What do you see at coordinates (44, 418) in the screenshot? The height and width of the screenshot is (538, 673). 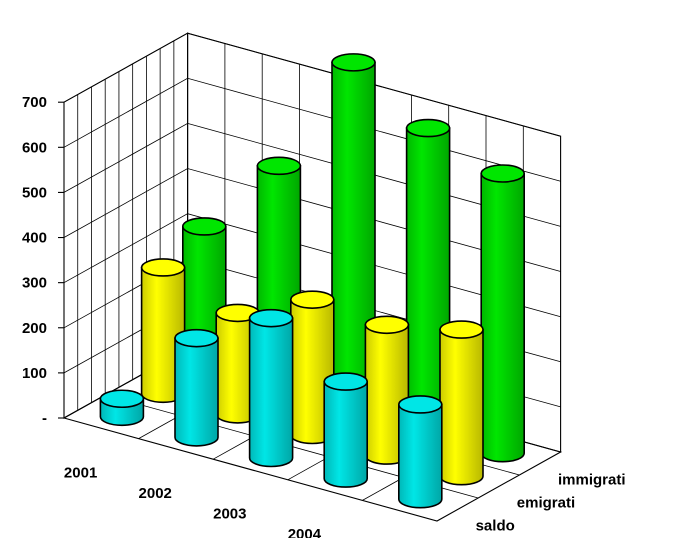 I see `y-tick-label: -` at bounding box center [44, 418].